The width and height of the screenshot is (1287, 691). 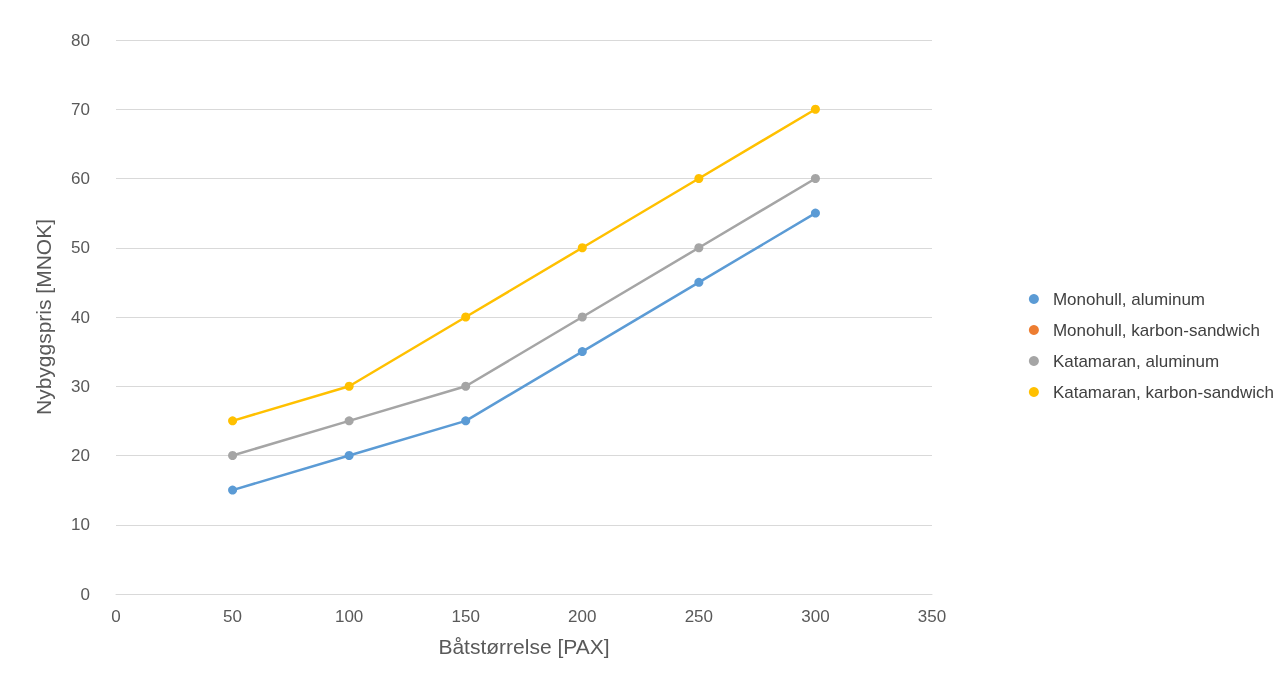 I want to click on y-tick-label: 70, so click(x=80, y=109).